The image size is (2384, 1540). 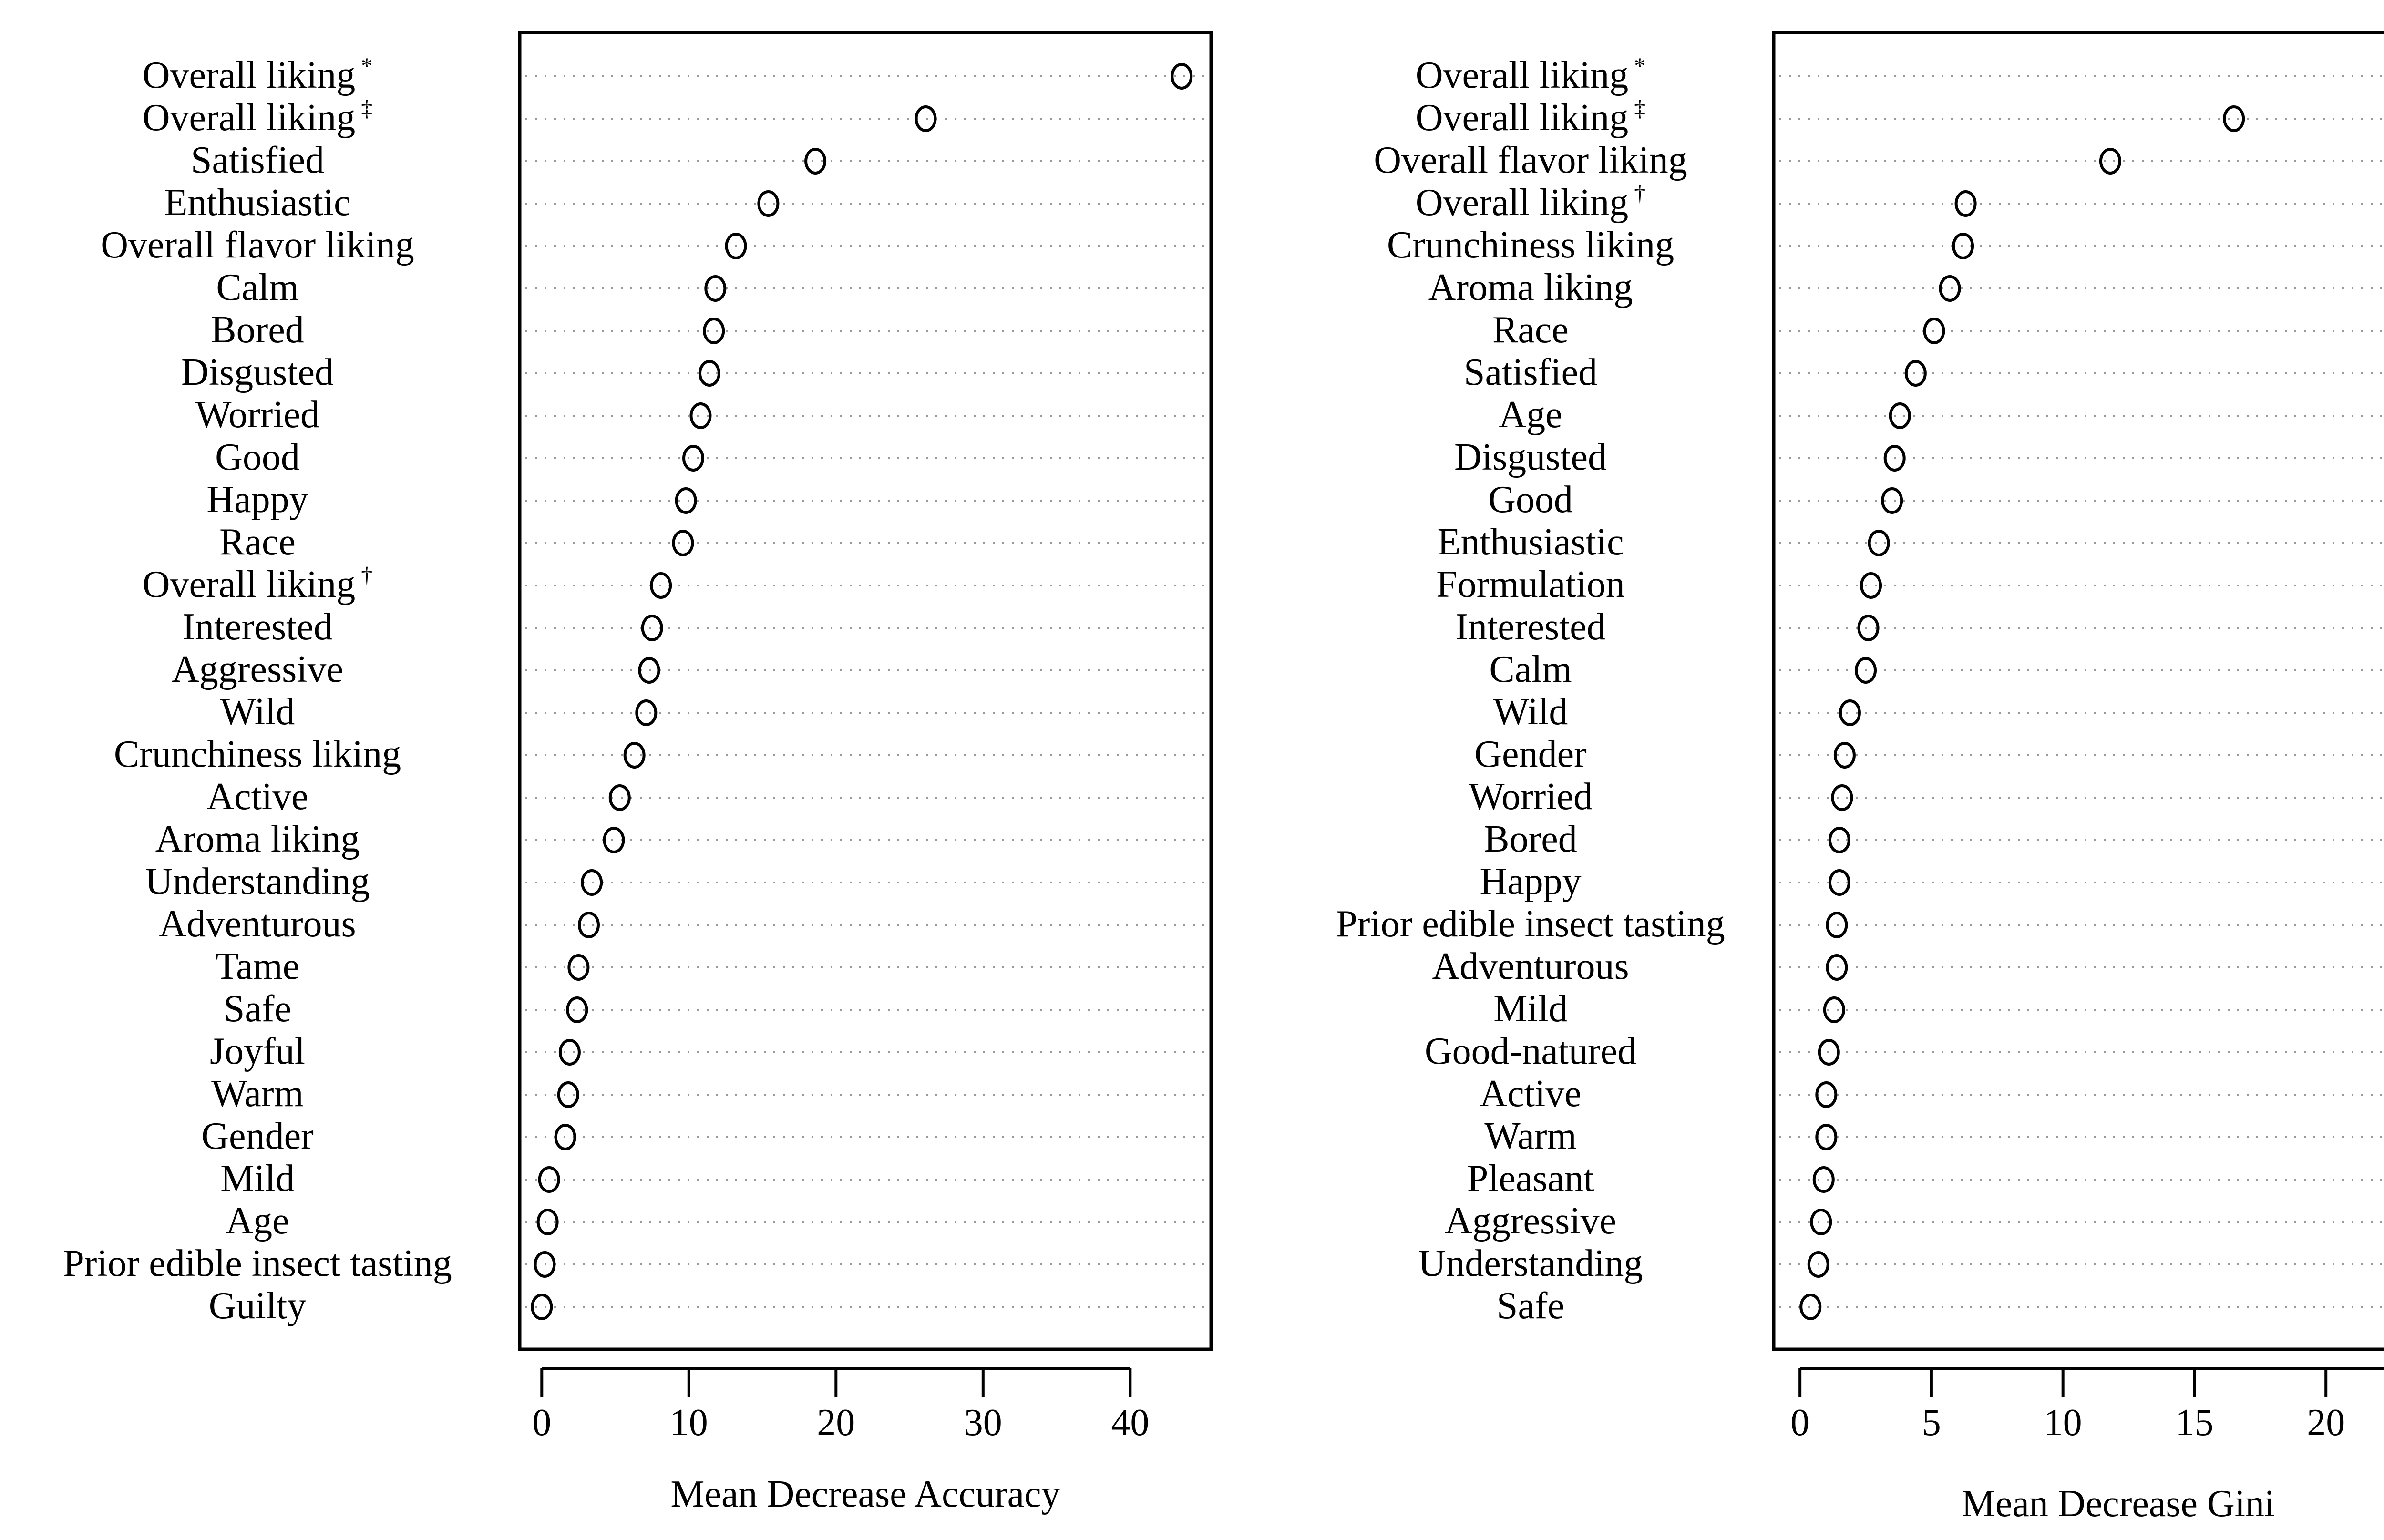 I want to click on row-label: Pleasant, so click(x=1531, y=1179).